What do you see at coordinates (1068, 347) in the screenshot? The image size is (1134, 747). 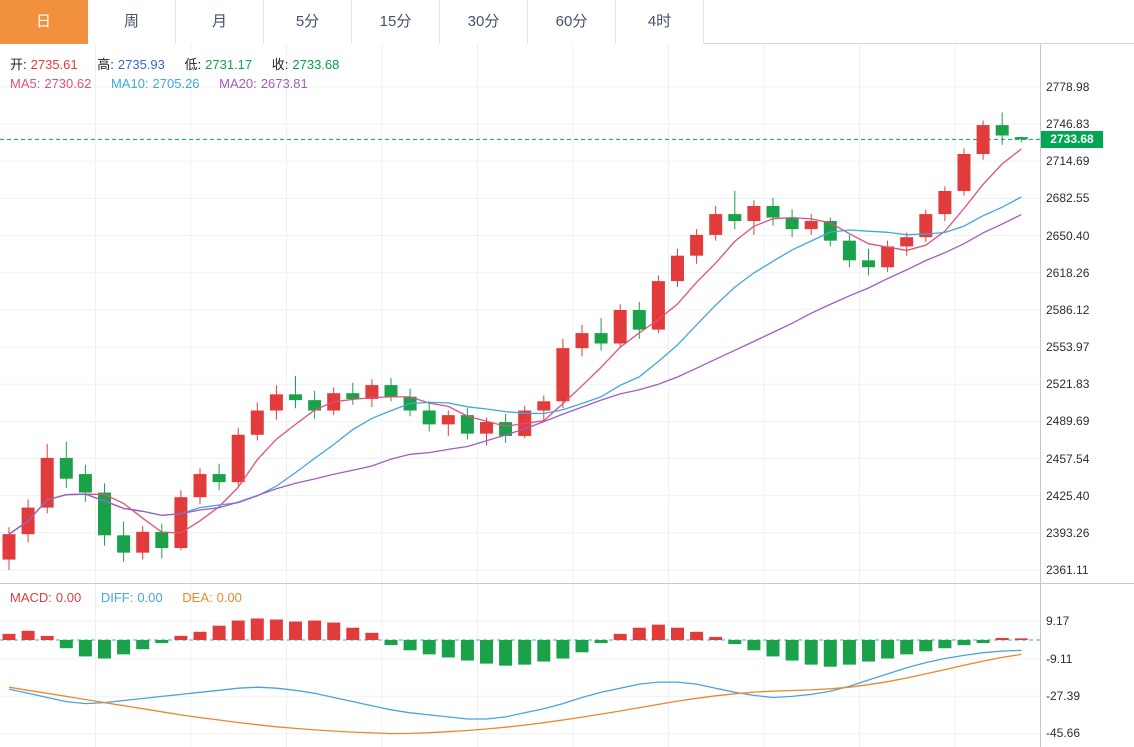 I see `price-tick: 2553.97` at bounding box center [1068, 347].